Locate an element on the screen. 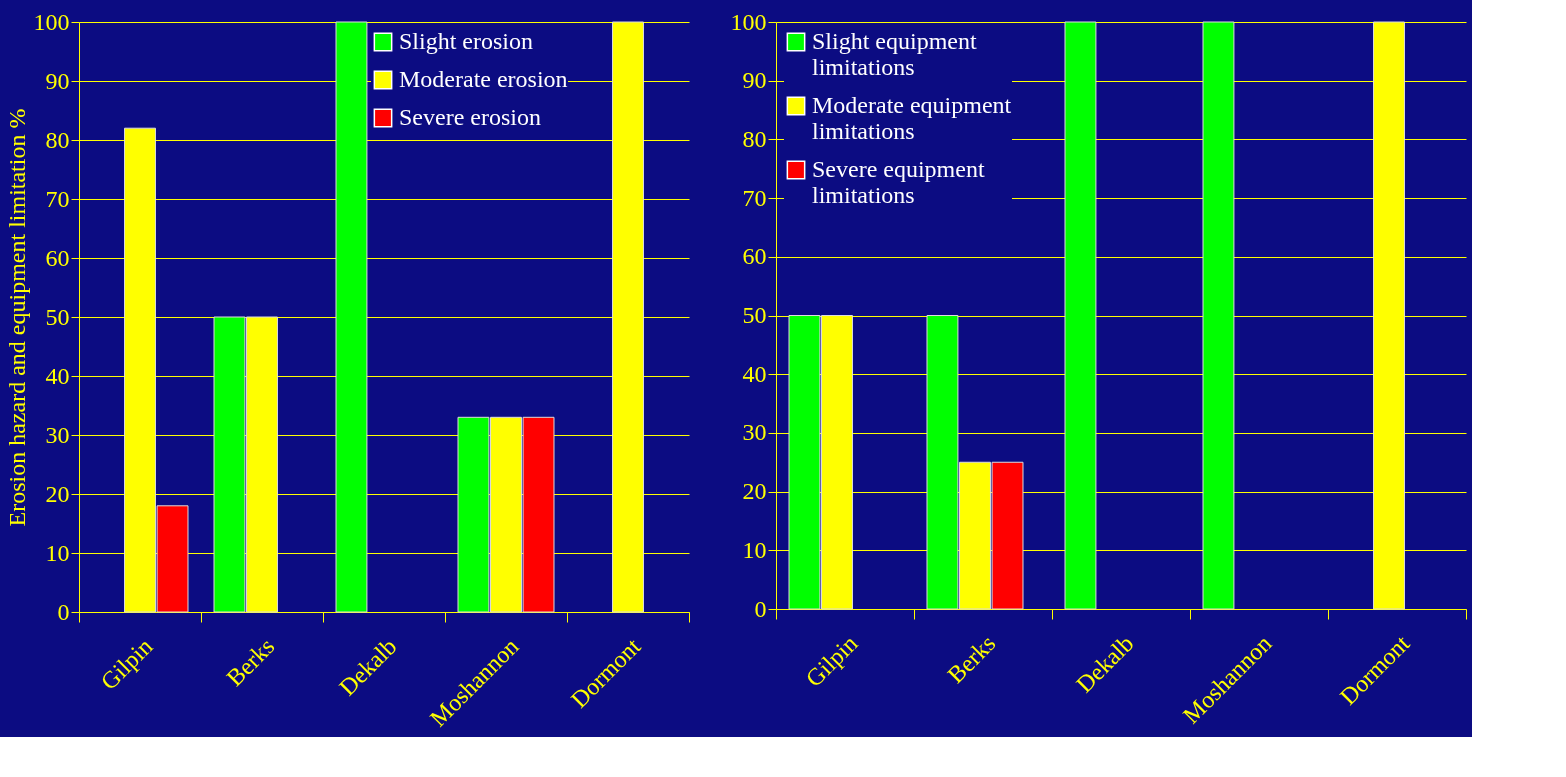  legend-label: Moderate equipment limitations is located at coordinates (912, 118).